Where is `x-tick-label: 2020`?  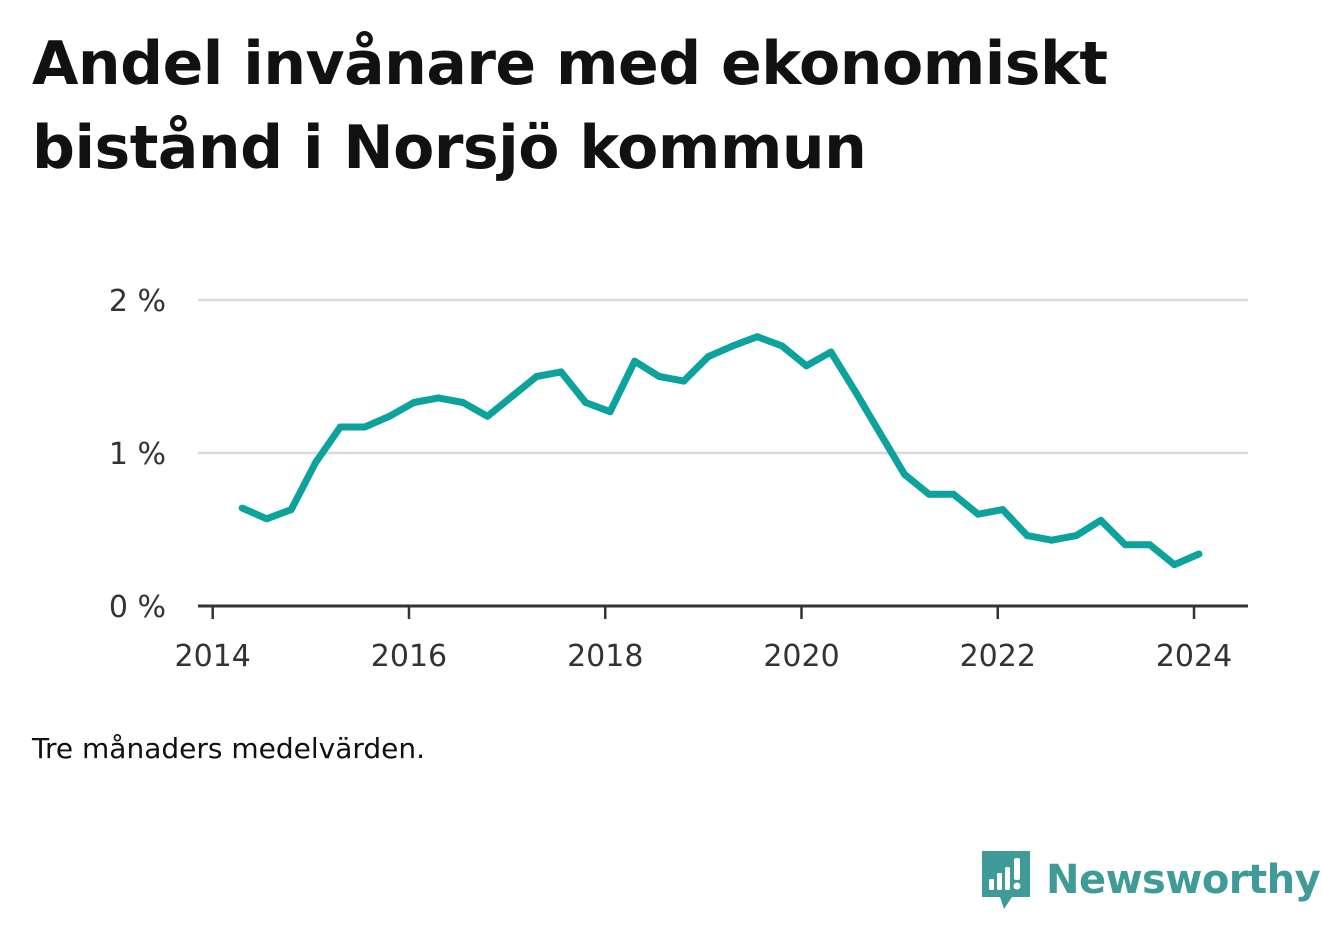 x-tick-label: 2020 is located at coordinates (801, 656).